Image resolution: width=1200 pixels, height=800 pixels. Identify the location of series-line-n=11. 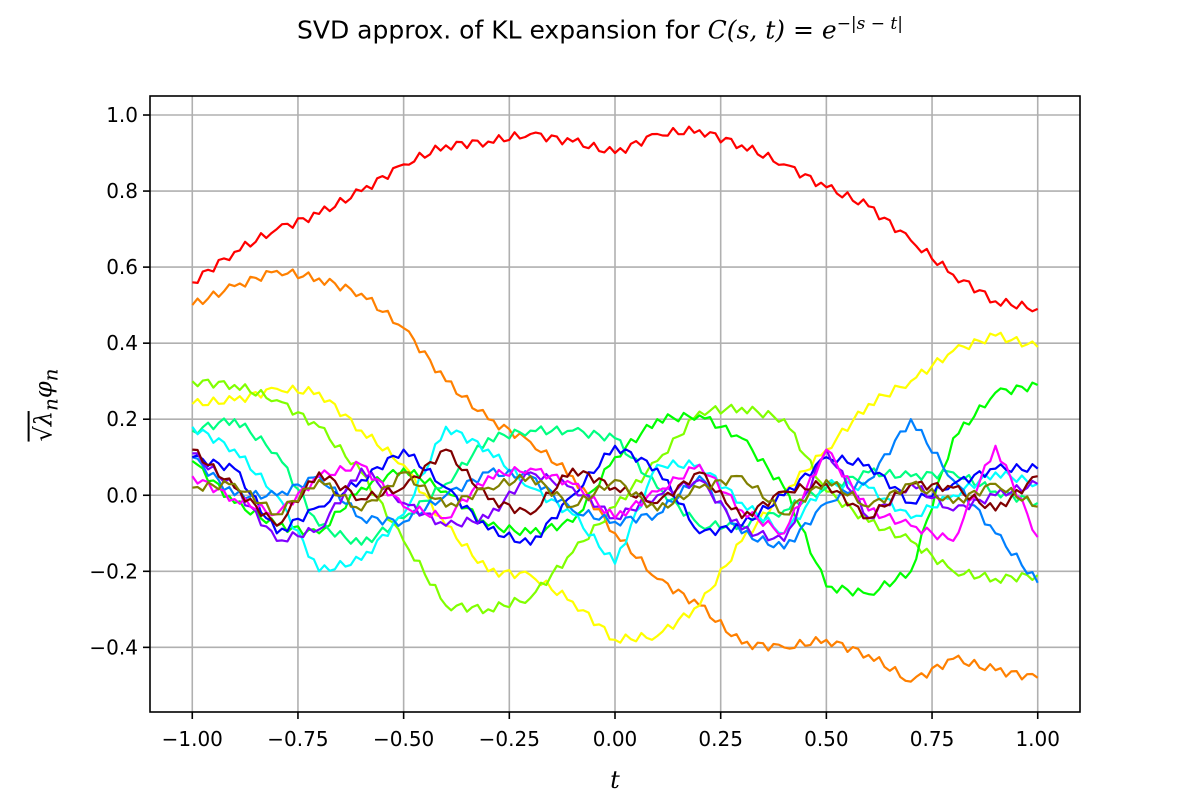
(615, 493).